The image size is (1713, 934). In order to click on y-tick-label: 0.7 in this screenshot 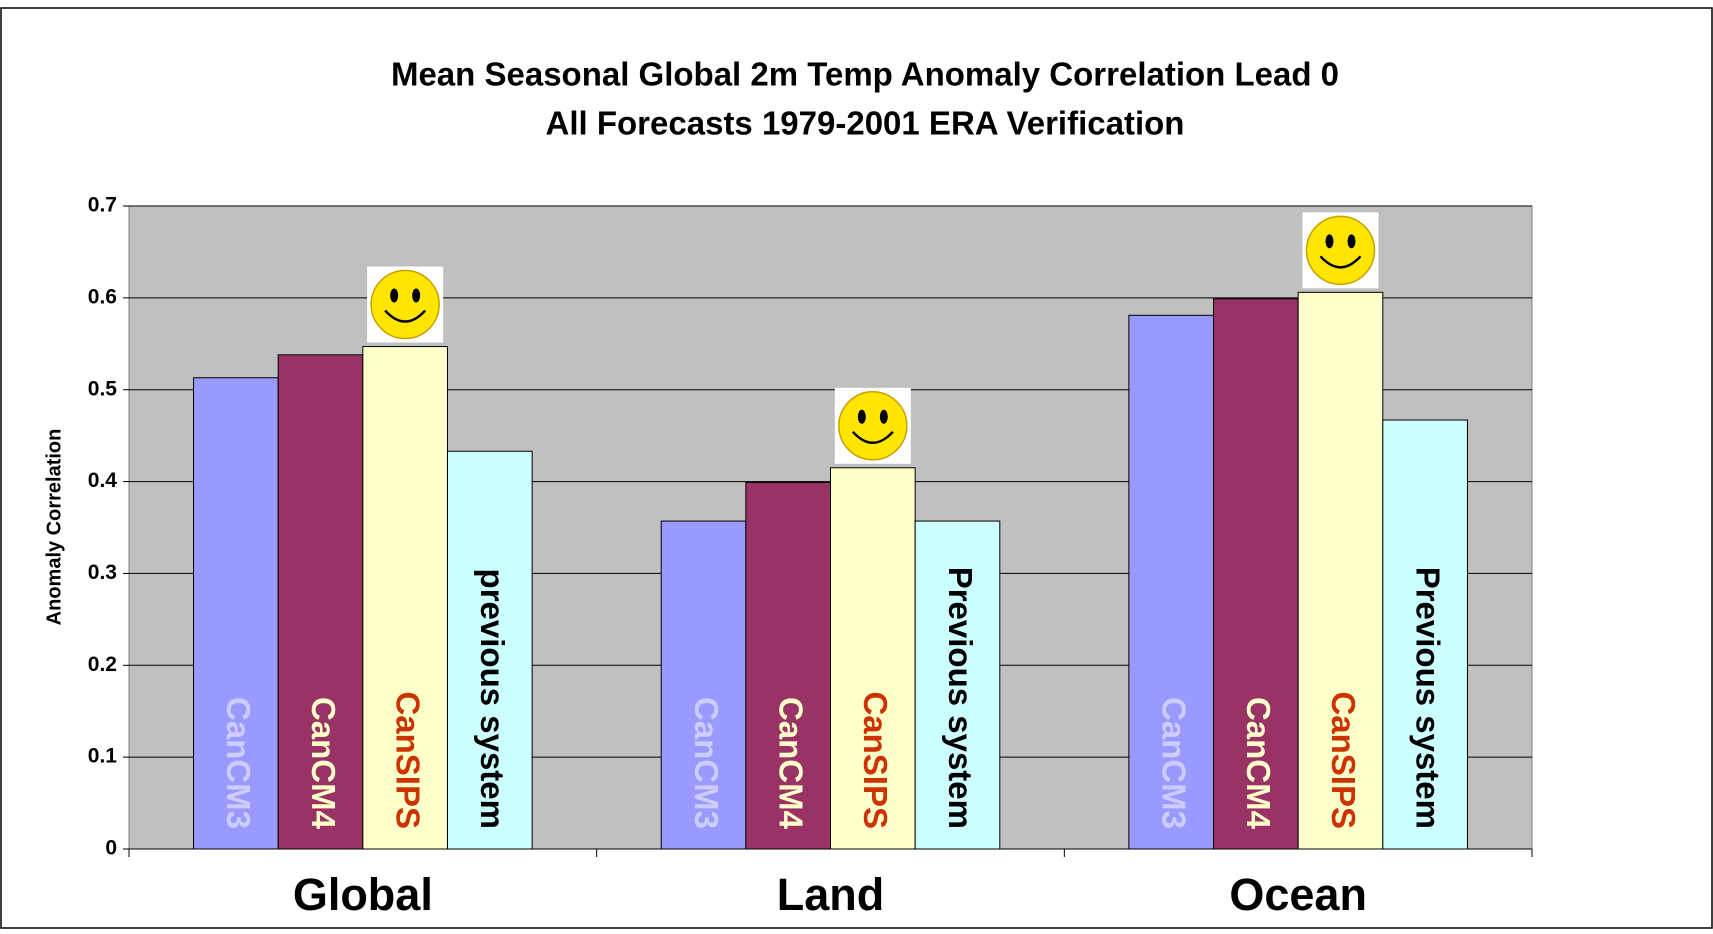, I will do `click(102, 205)`.